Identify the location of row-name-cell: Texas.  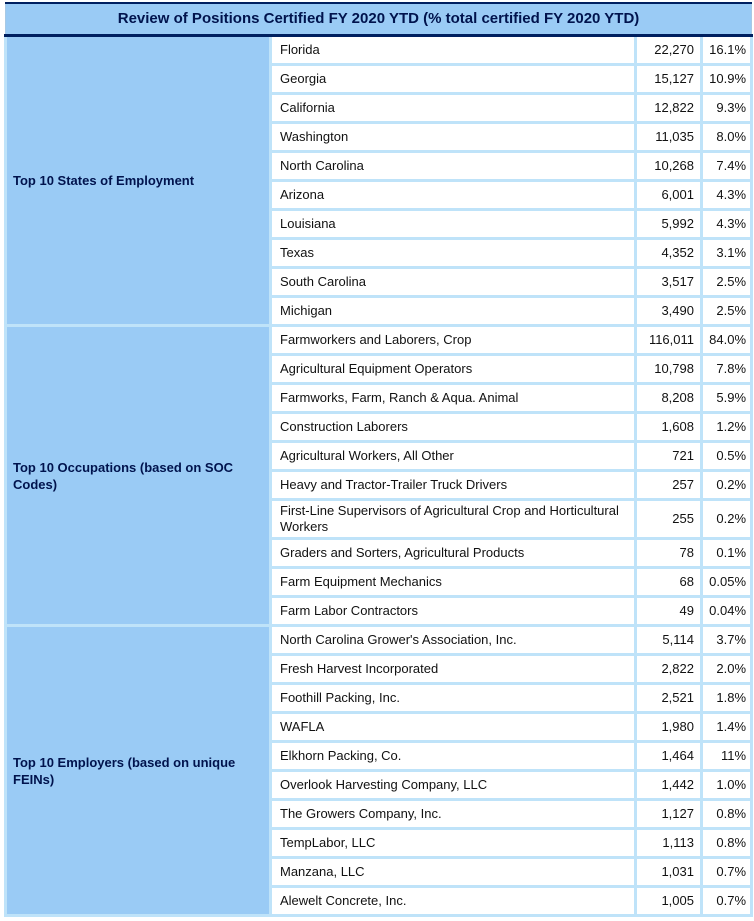
(453, 253).